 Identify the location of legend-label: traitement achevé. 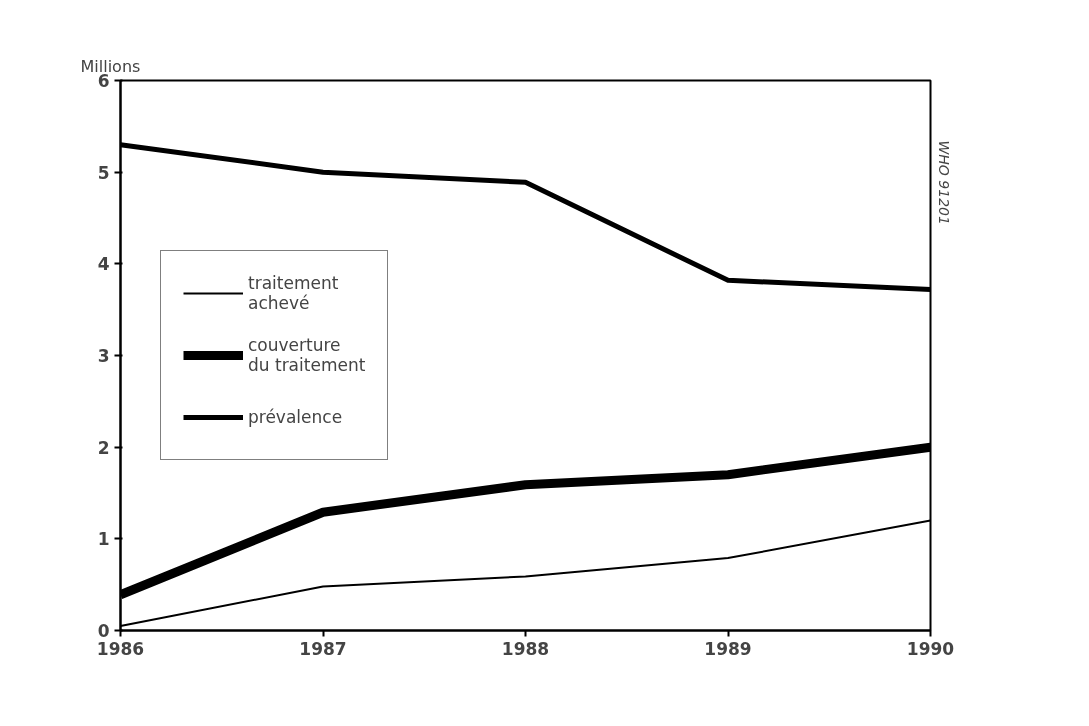
(293, 293).